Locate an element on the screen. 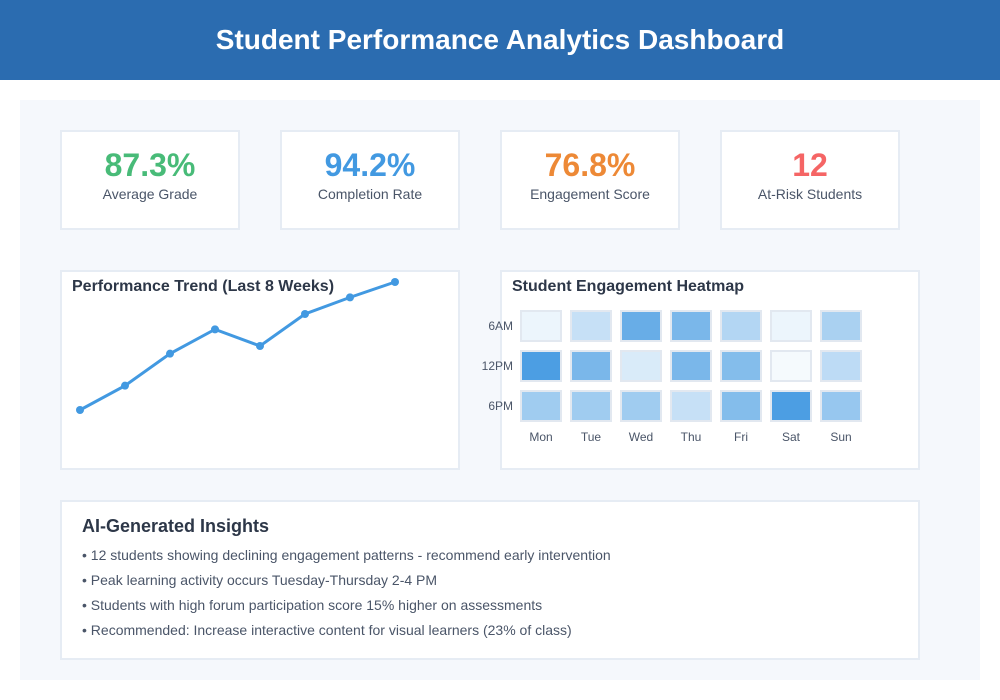 Image resolution: width=1000 pixels, height=700 pixels. heatmap-row-label: 12PM is located at coordinates (497, 366).